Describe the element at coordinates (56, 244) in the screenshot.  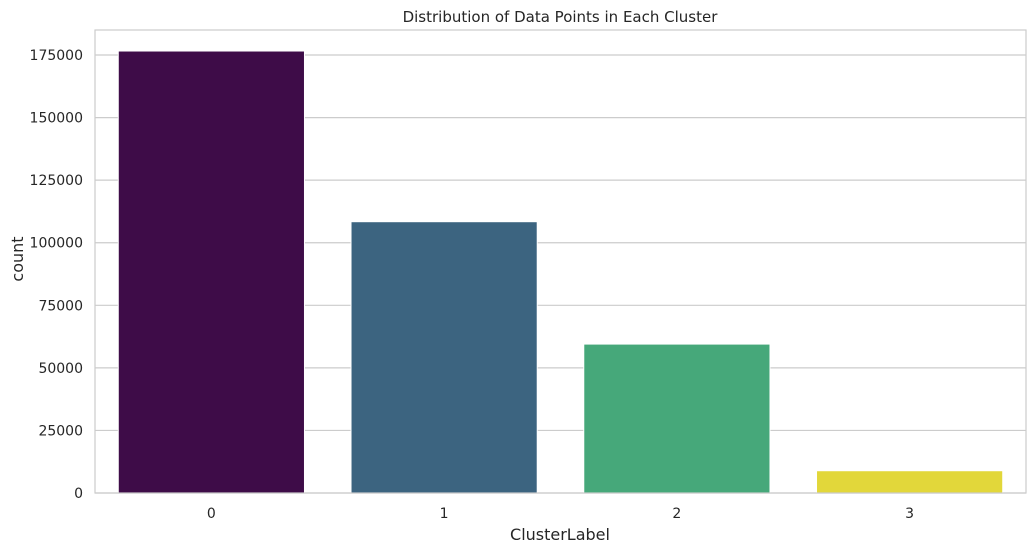
I see `y-tick-label: 100000` at that location.